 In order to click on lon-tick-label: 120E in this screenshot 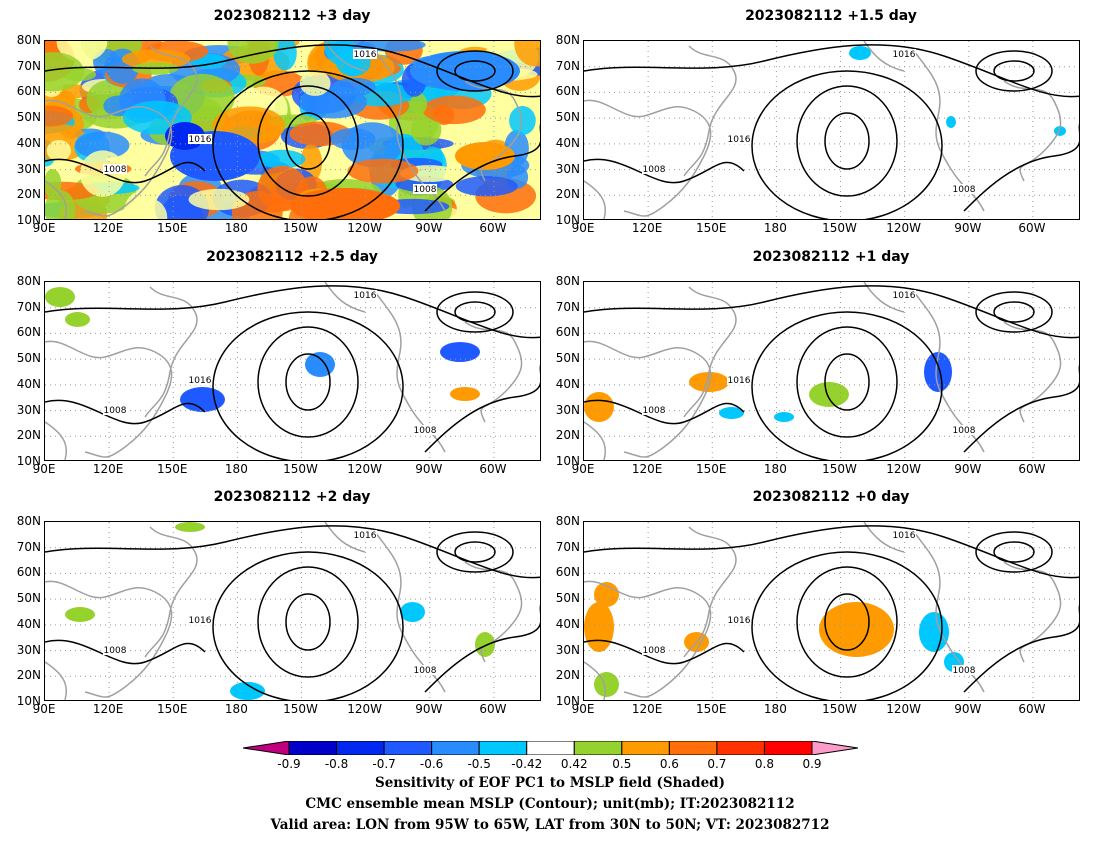, I will do `click(647, 469)`.